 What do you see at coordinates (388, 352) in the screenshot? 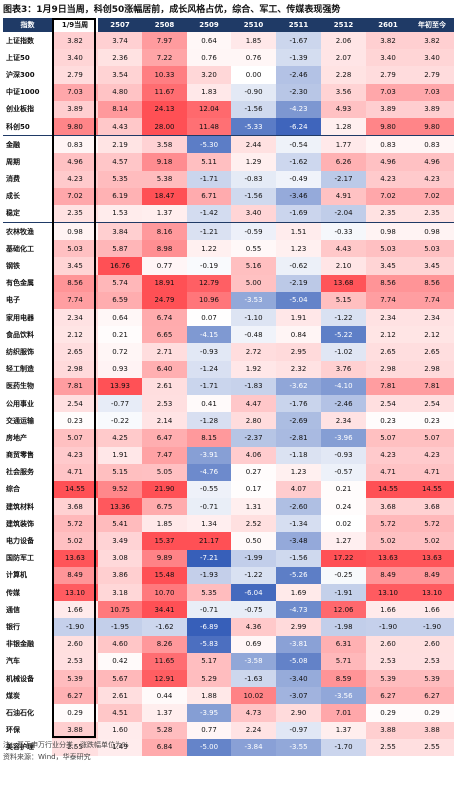
I see `value-cell: 2.65` at bounding box center [388, 352].